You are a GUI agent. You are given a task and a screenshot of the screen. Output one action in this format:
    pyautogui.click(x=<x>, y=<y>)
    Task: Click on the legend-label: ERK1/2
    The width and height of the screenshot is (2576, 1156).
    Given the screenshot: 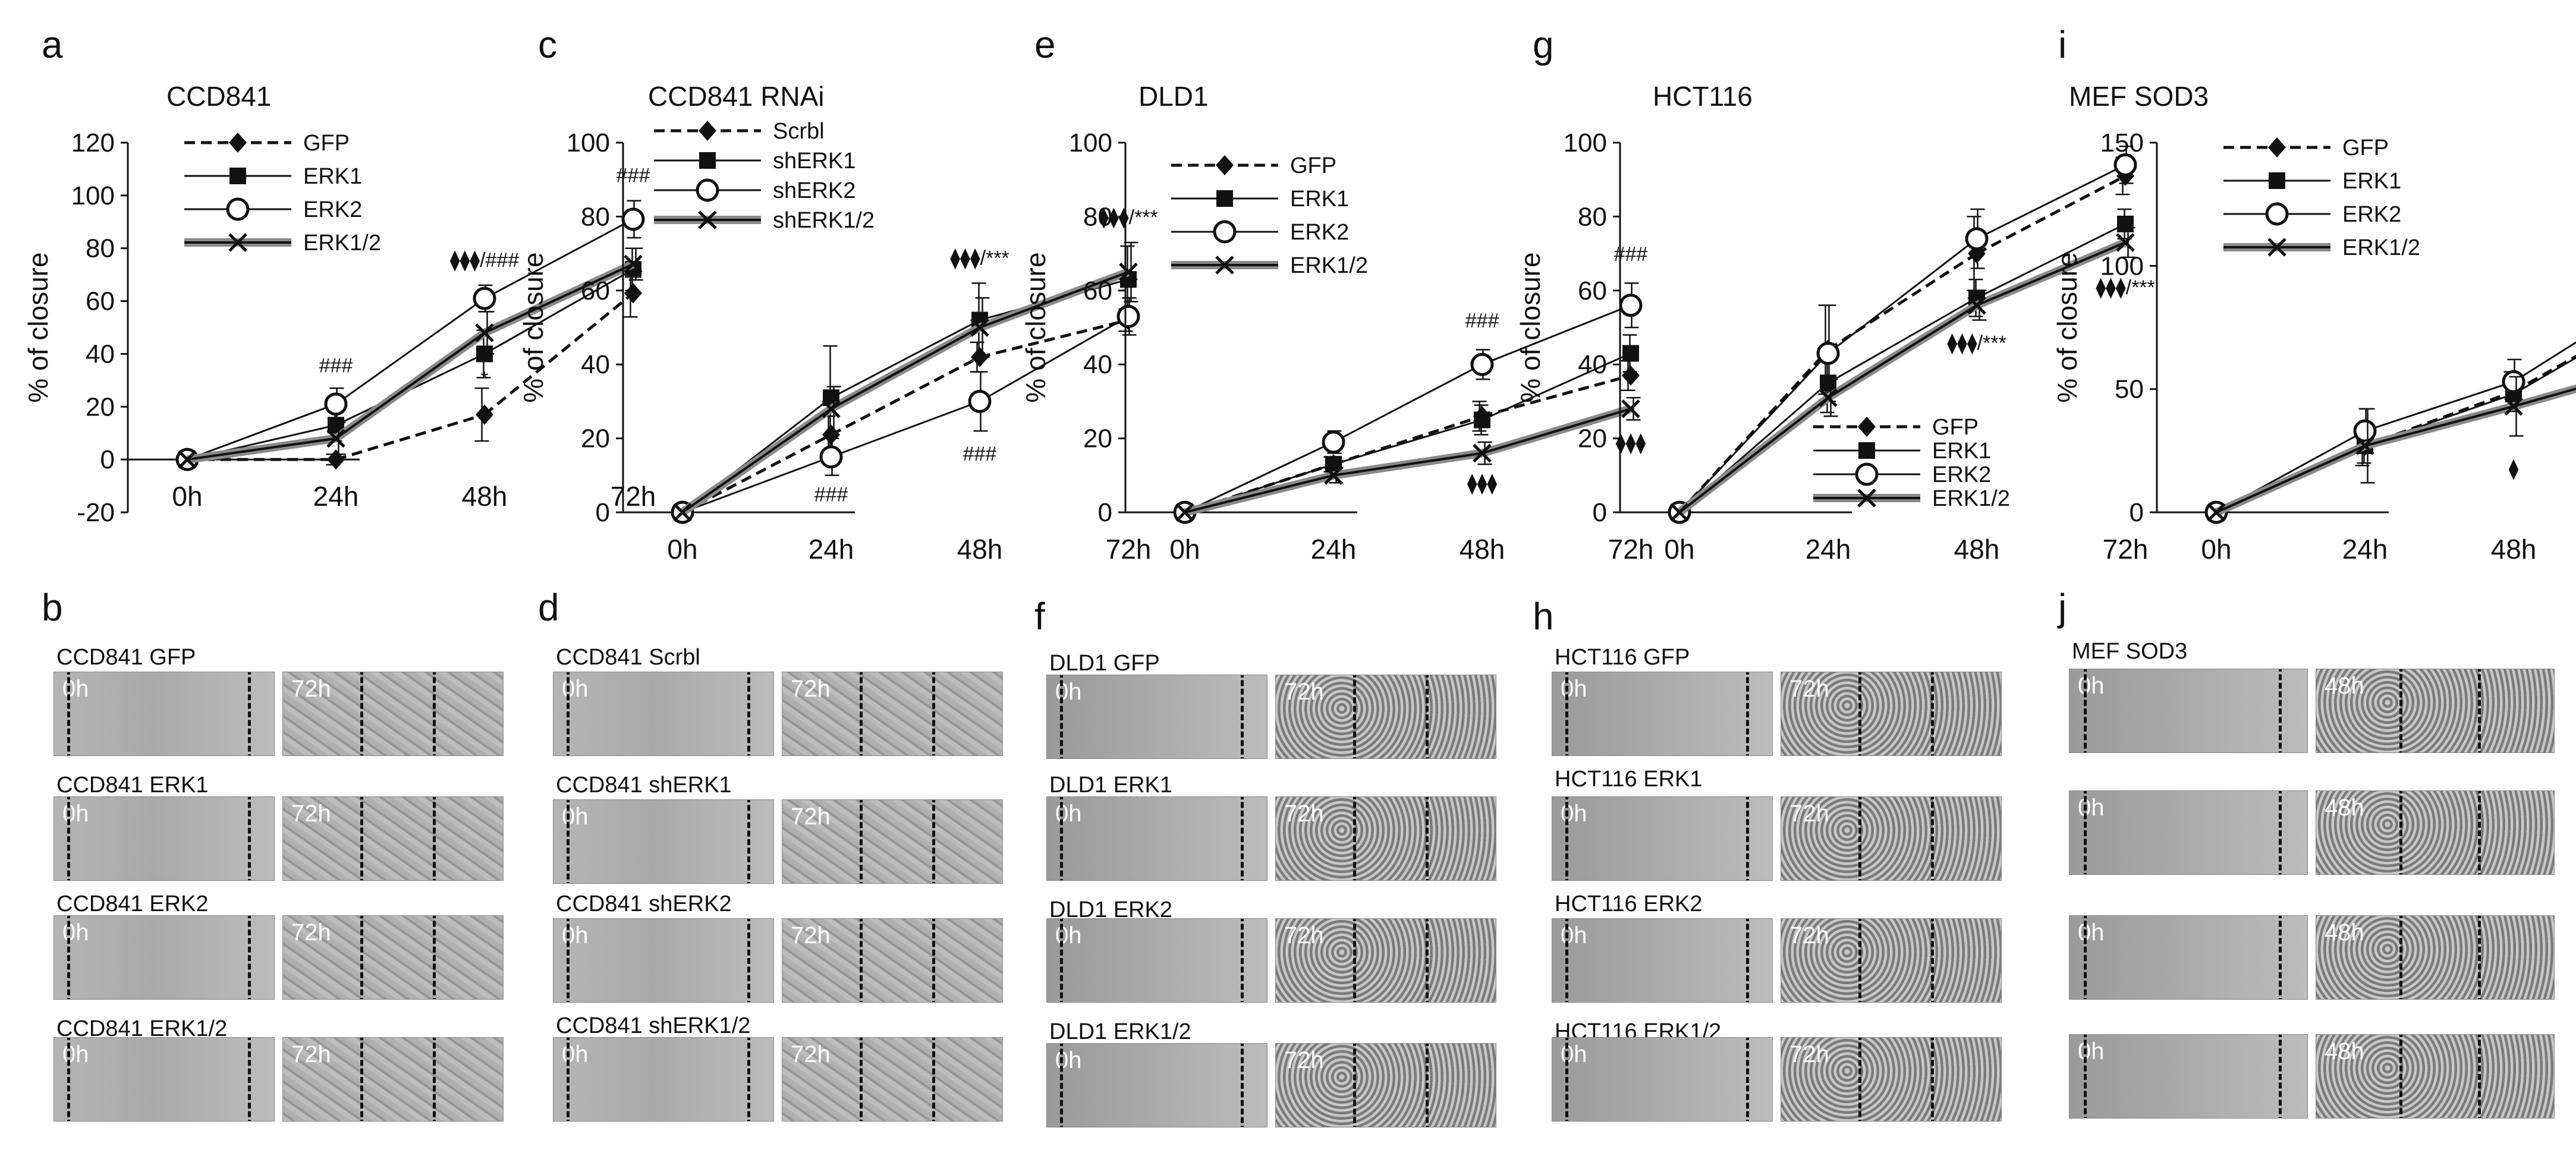 What is the action you would take?
    pyautogui.click(x=1971, y=498)
    